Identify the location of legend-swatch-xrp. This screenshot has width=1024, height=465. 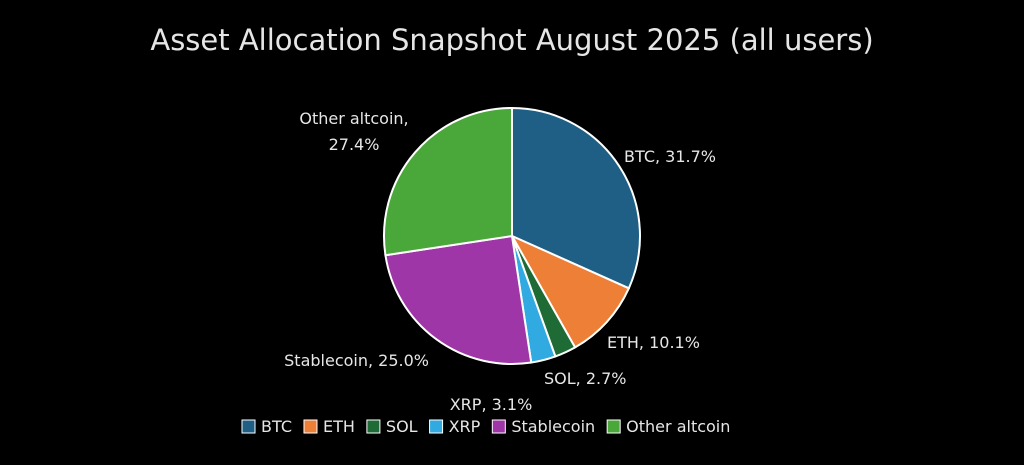
(436, 426).